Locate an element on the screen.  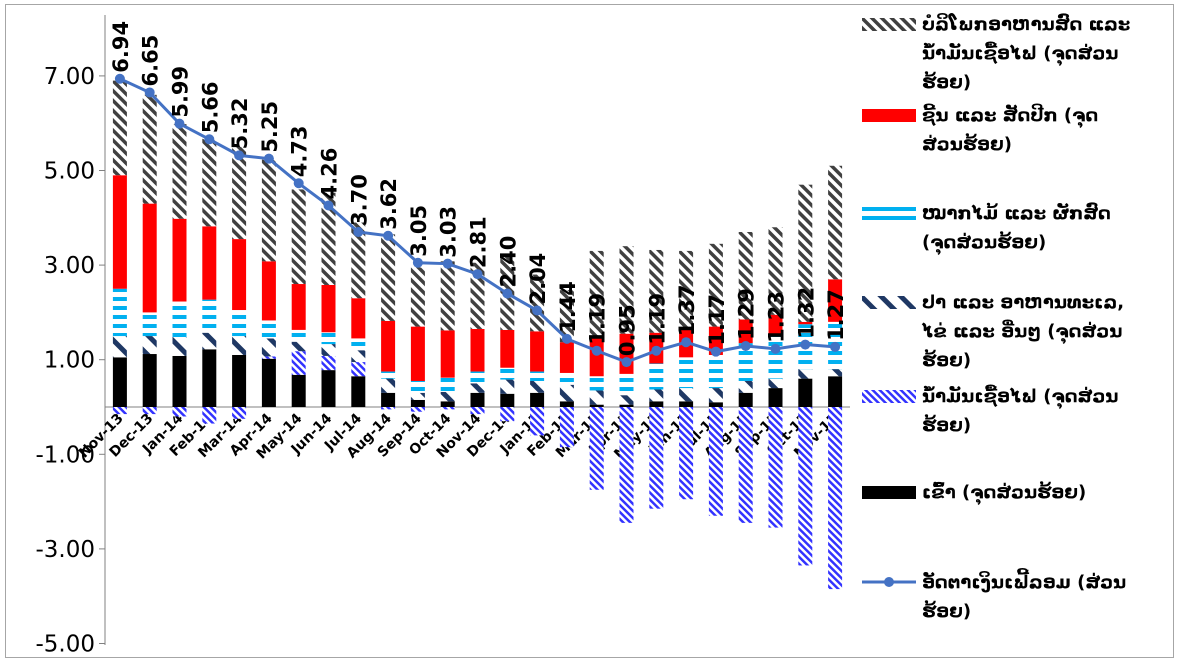
data-label: 0.95 is located at coordinates (628, 330).